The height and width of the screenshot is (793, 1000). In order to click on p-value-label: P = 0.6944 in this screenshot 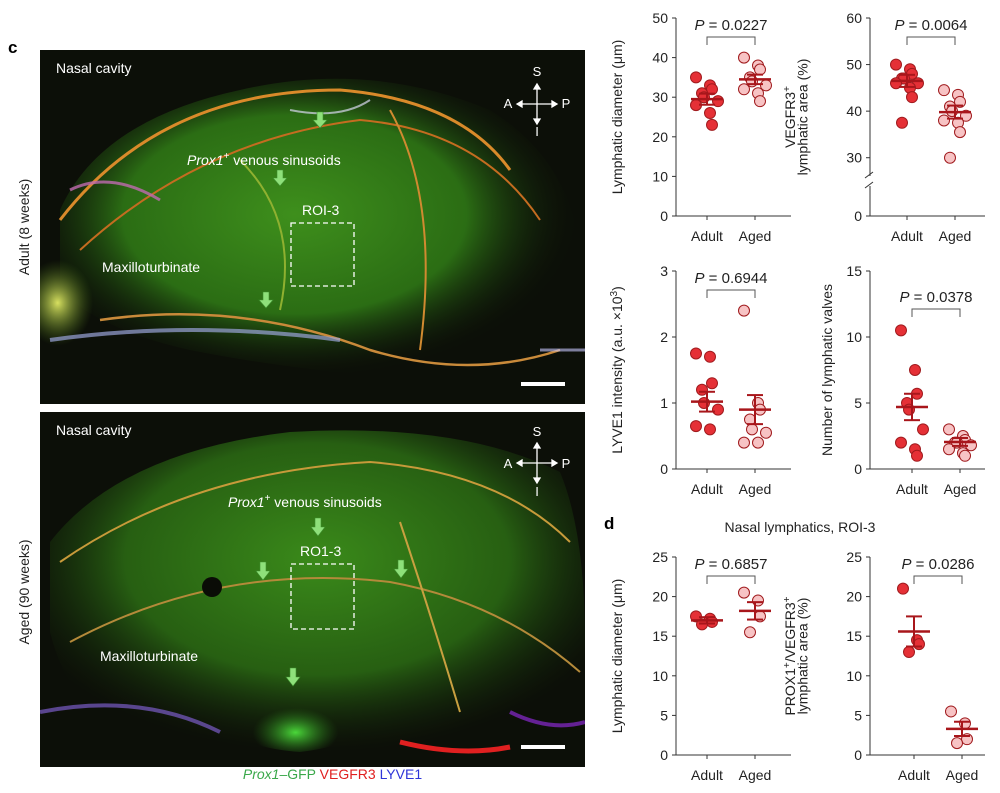, I will do `click(731, 278)`.